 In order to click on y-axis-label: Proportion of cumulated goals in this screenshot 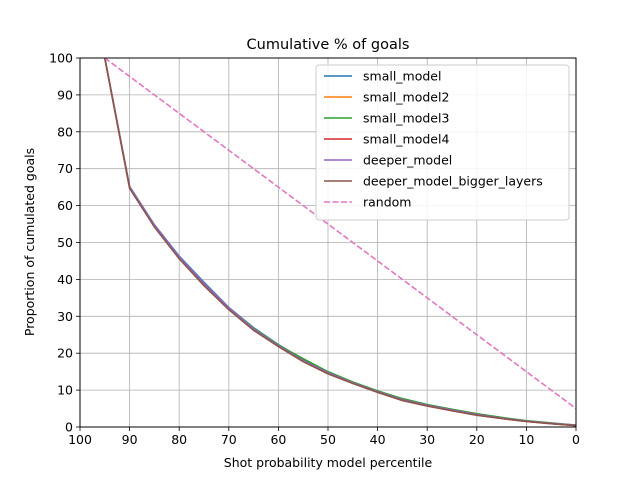, I will do `click(29, 242)`.